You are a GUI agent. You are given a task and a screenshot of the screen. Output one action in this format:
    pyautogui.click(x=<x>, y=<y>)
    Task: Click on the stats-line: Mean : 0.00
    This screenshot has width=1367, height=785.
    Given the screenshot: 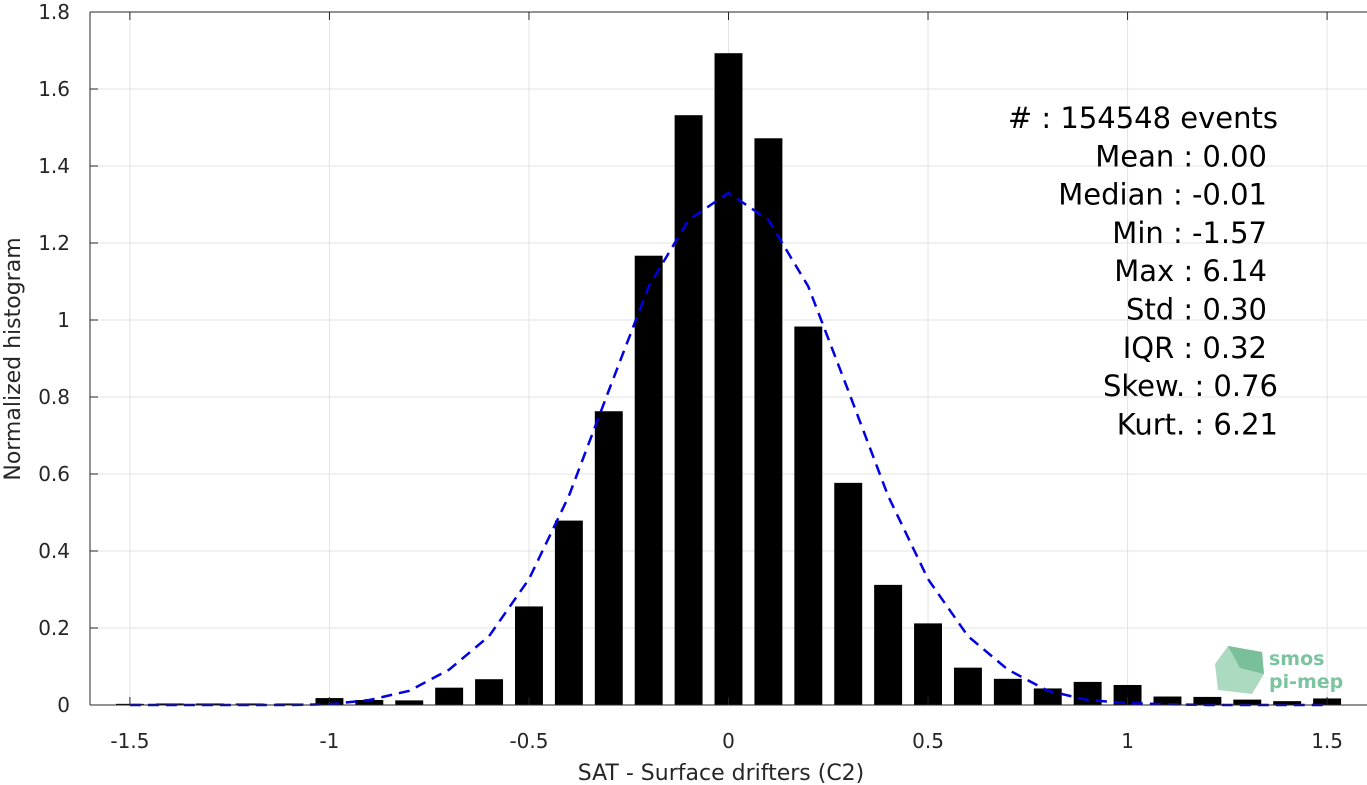 What is the action you would take?
    pyautogui.click(x=1181, y=156)
    